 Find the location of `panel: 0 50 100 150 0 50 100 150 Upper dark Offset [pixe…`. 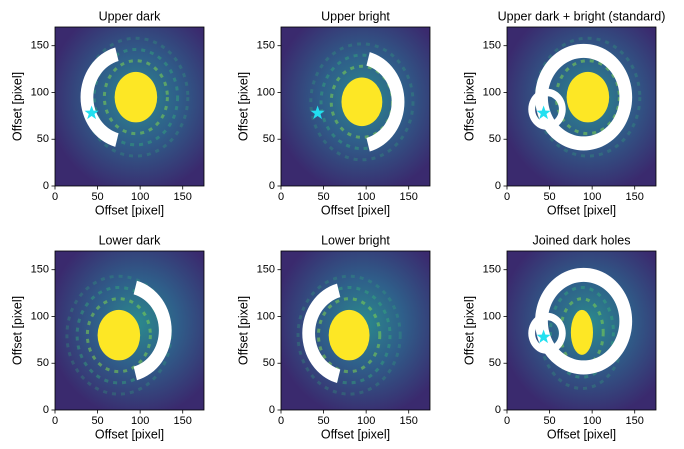

panel: 0 50 100 150 0 50 100 150 Upper dark Offset [pixe… is located at coordinates (107, 113).